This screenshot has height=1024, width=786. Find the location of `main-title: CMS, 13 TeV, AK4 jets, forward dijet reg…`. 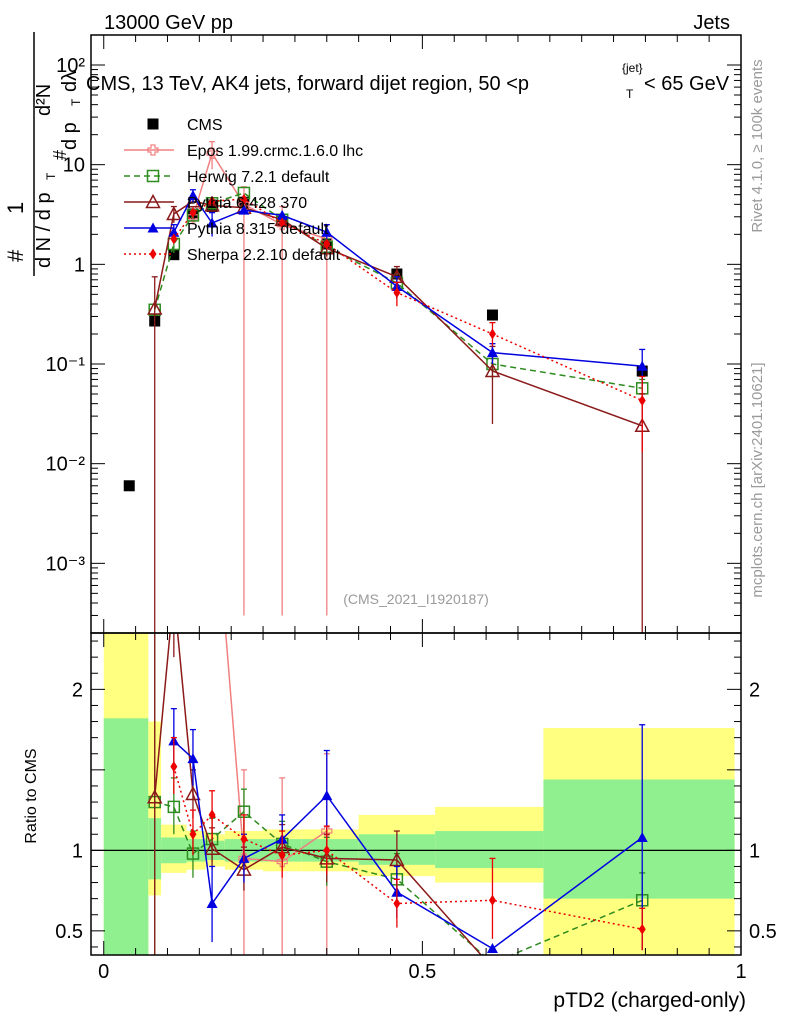

main-title: CMS, 13 TeV, AK4 jets, forward dijet reg… is located at coordinates (408, 81).